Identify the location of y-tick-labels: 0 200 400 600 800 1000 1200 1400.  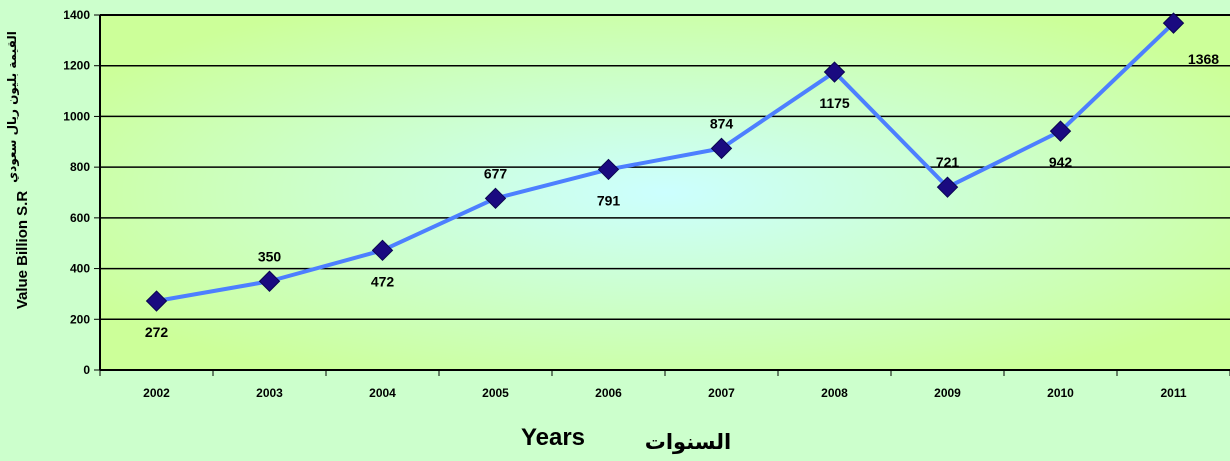
(81, 192).